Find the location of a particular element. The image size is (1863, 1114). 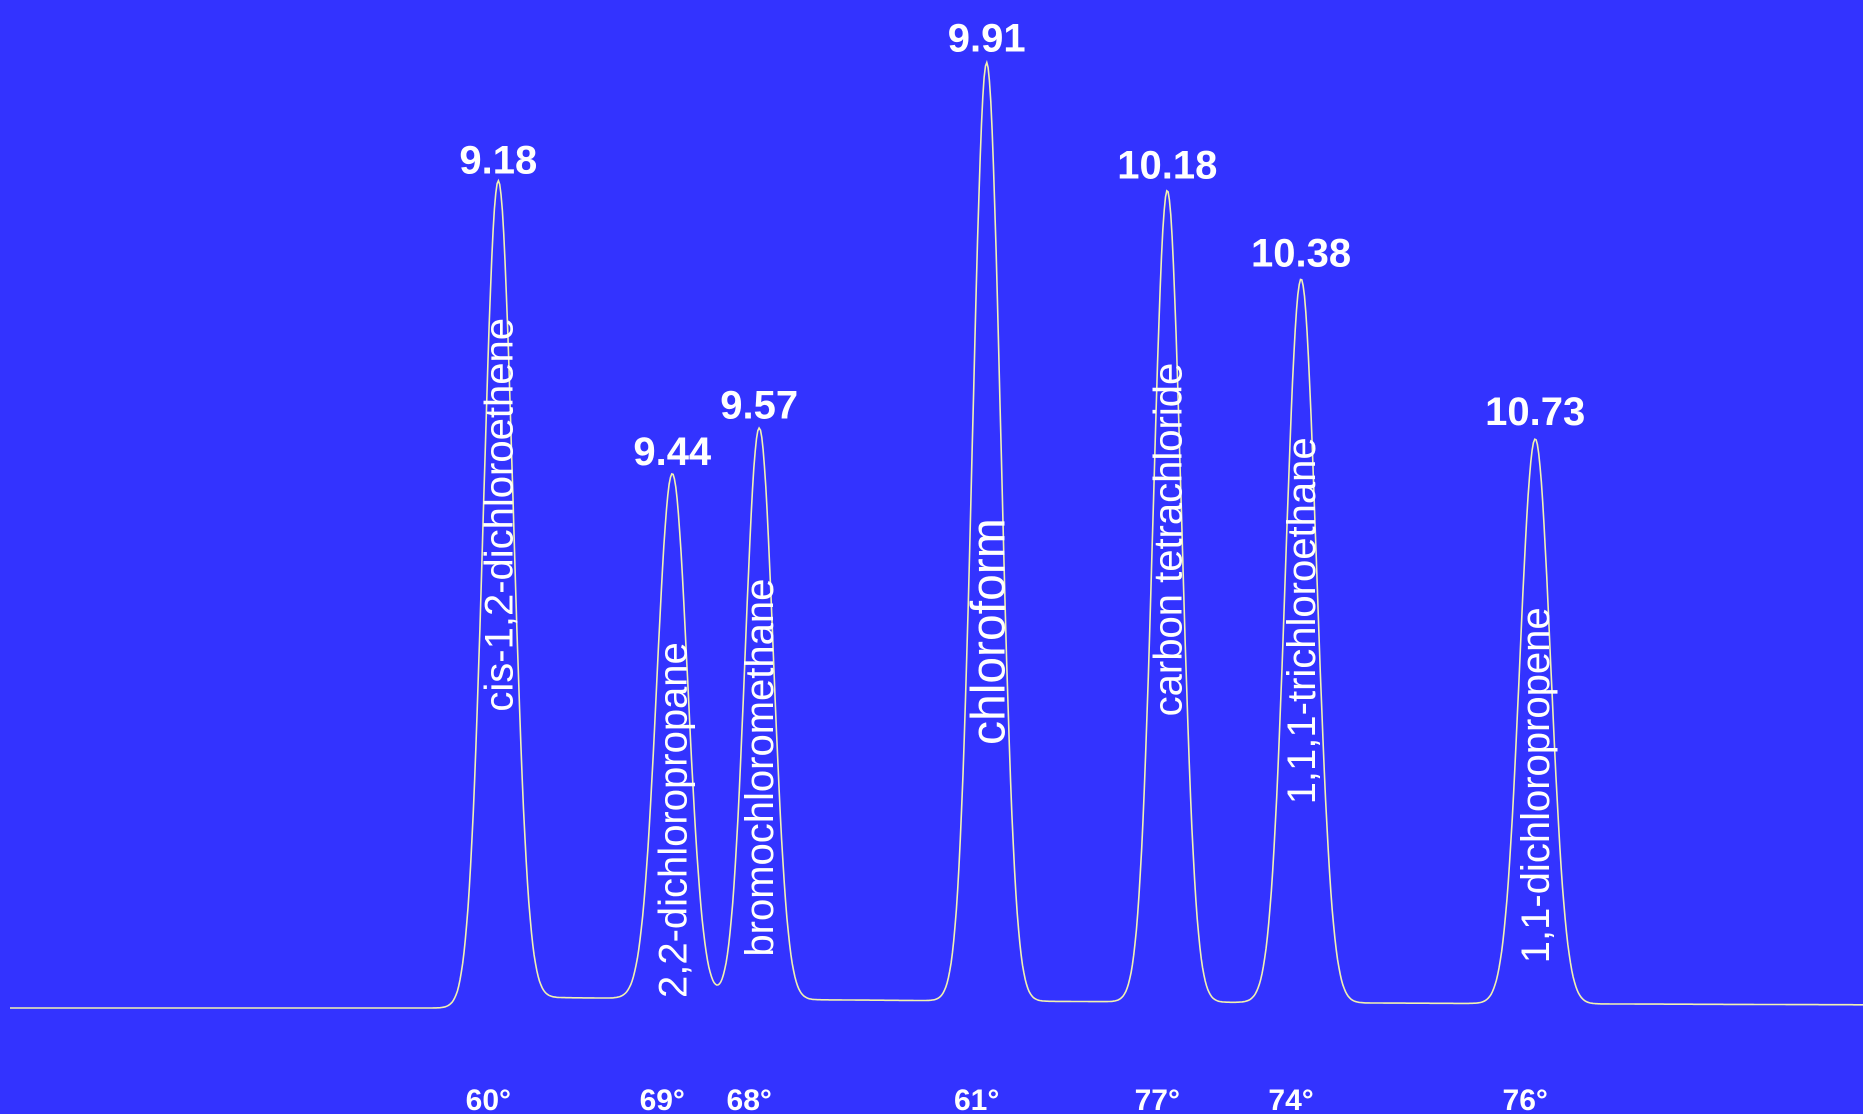

compound-label: cis-1,2-dichloroethene is located at coordinates (499, 515).